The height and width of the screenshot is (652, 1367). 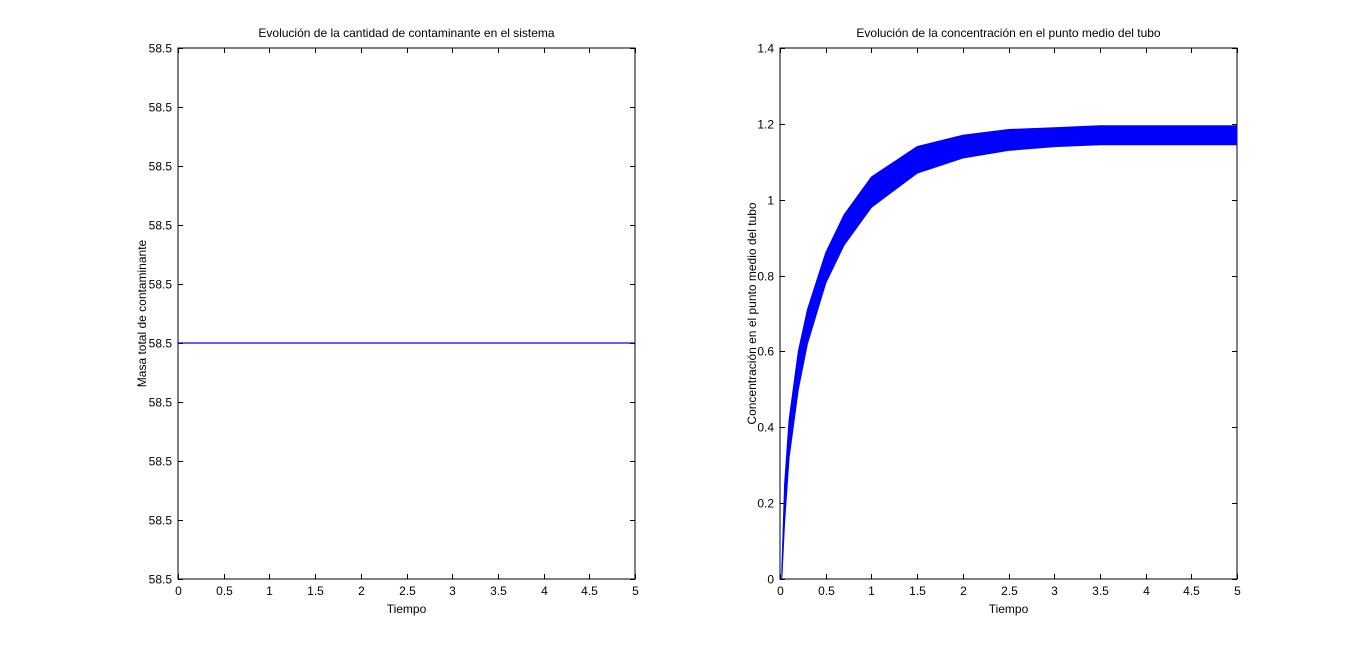 I want to click on y-tick-label: 0.2, so click(x=765, y=504).